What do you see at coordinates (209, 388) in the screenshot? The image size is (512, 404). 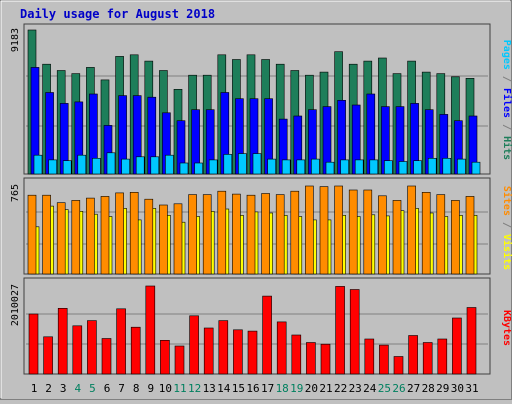 I see `x-tick-label-13: 13` at bounding box center [209, 388].